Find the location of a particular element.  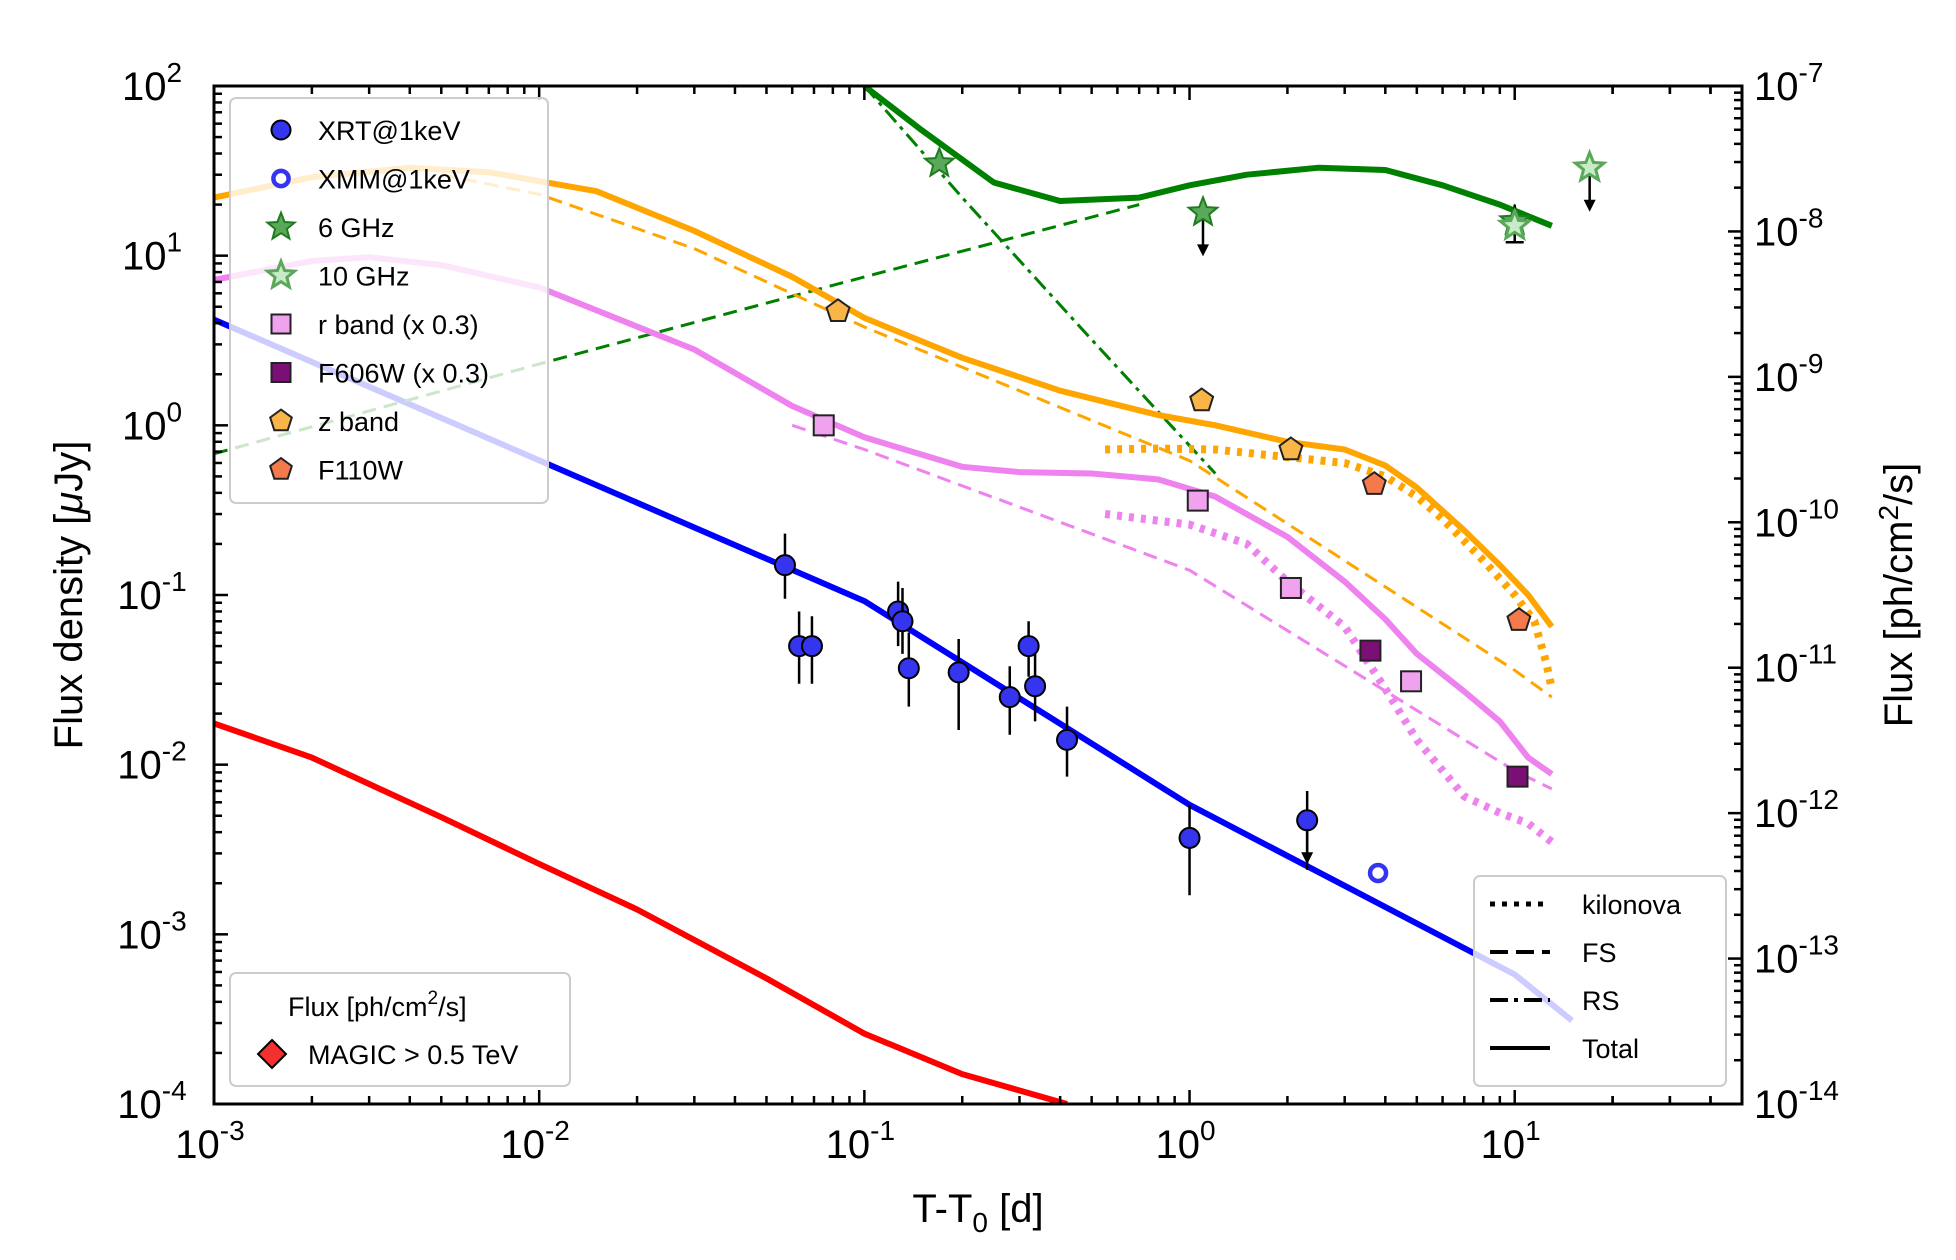

legend-entry-r-band-x-0-3: r band (x 0.3) is located at coordinates (374, 325).